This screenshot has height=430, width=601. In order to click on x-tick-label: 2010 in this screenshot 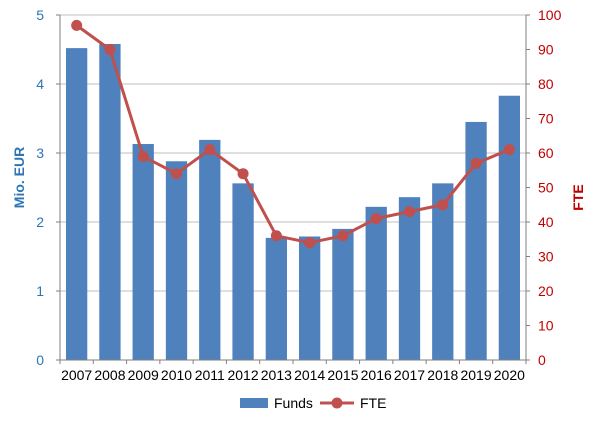, I will do `click(176, 375)`.